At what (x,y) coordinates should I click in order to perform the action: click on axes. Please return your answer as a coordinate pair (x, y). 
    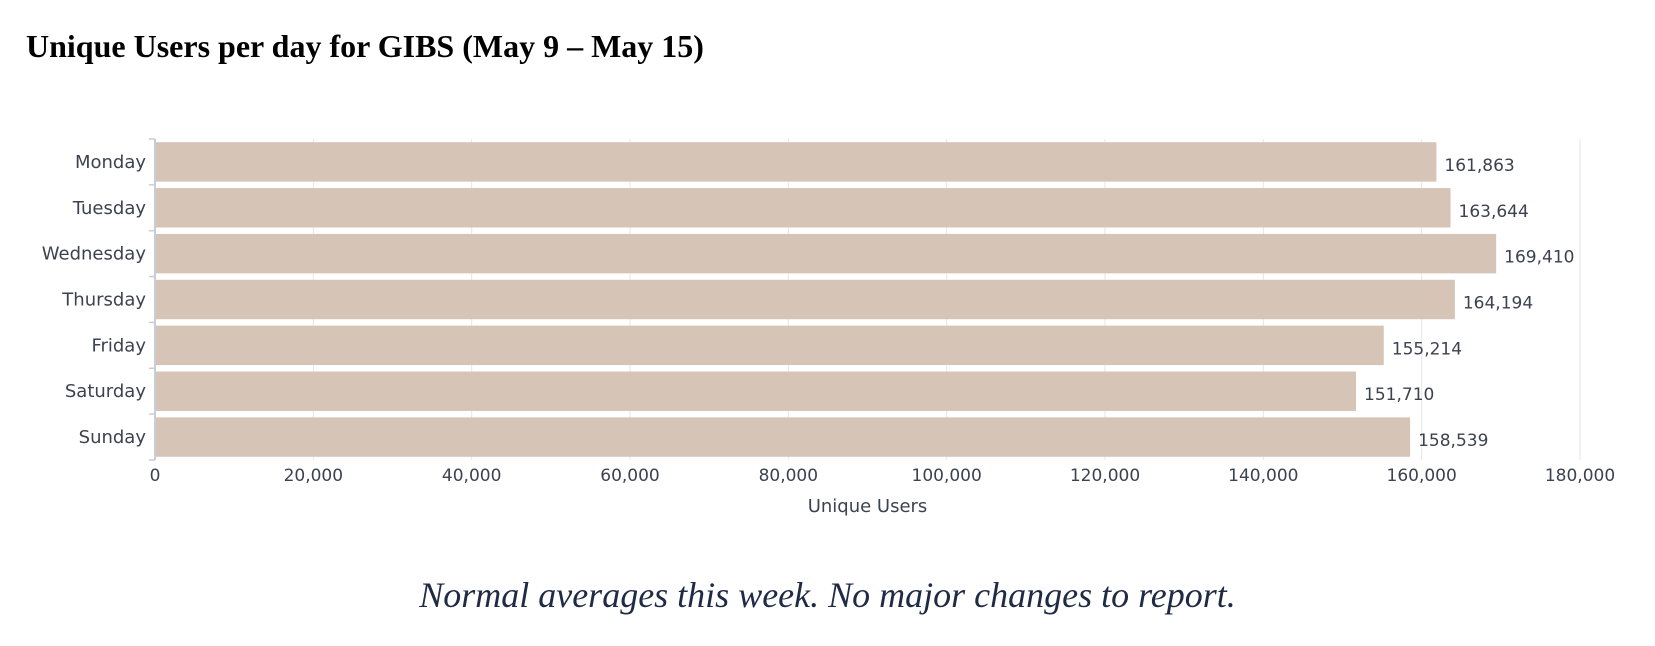
    Looking at the image, I should click on (152, 299).